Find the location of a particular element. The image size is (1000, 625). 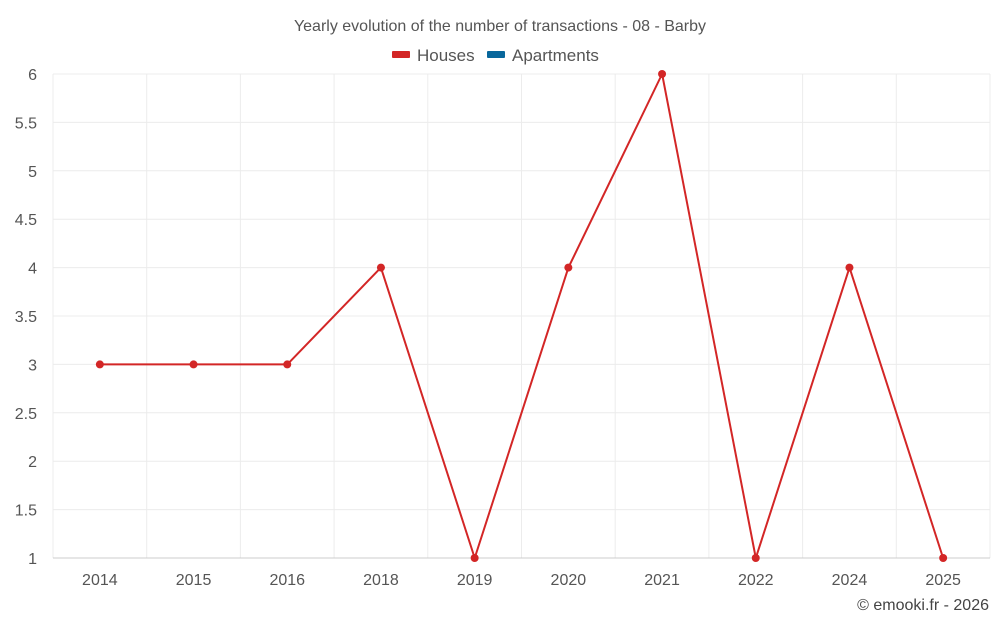

y-tick-label: 1 is located at coordinates (32, 559).